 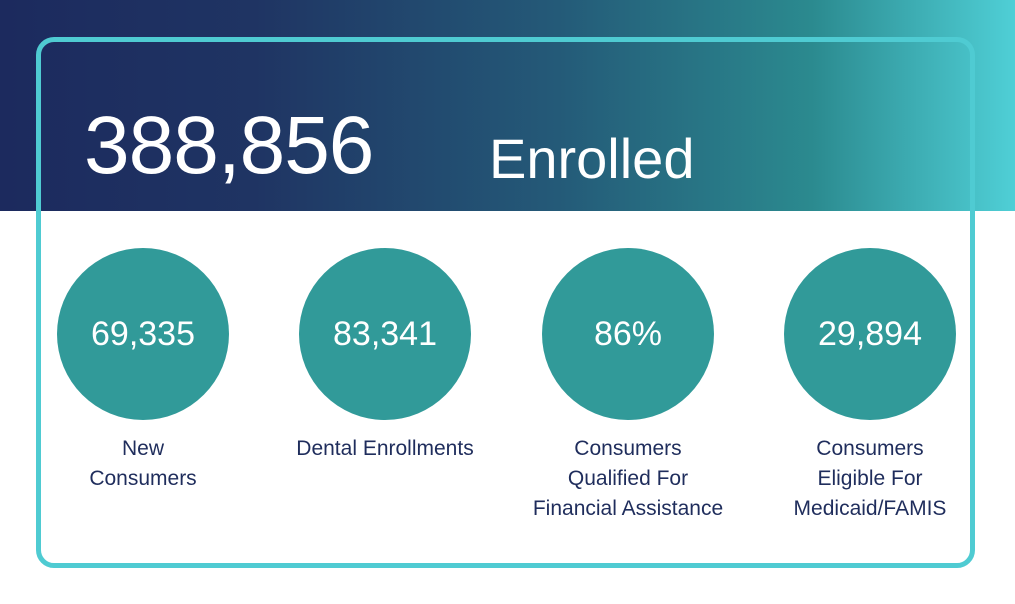 What do you see at coordinates (229, 145) in the screenshot?
I see `total-enrolled-value: 388,856` at bounding box center [229, 145].